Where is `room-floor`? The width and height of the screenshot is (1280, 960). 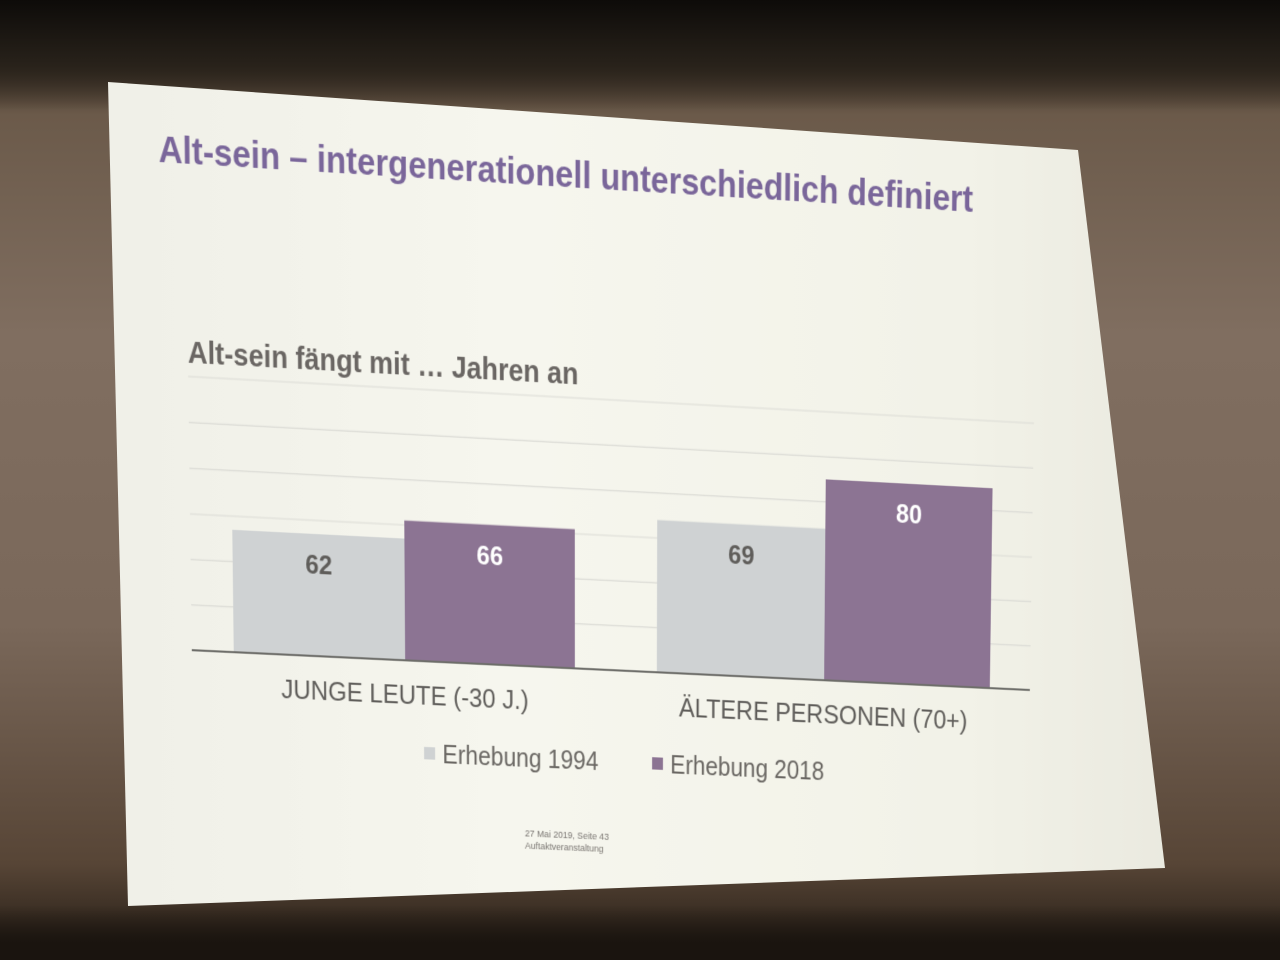 room-floor is located at coordinates (640, 932).